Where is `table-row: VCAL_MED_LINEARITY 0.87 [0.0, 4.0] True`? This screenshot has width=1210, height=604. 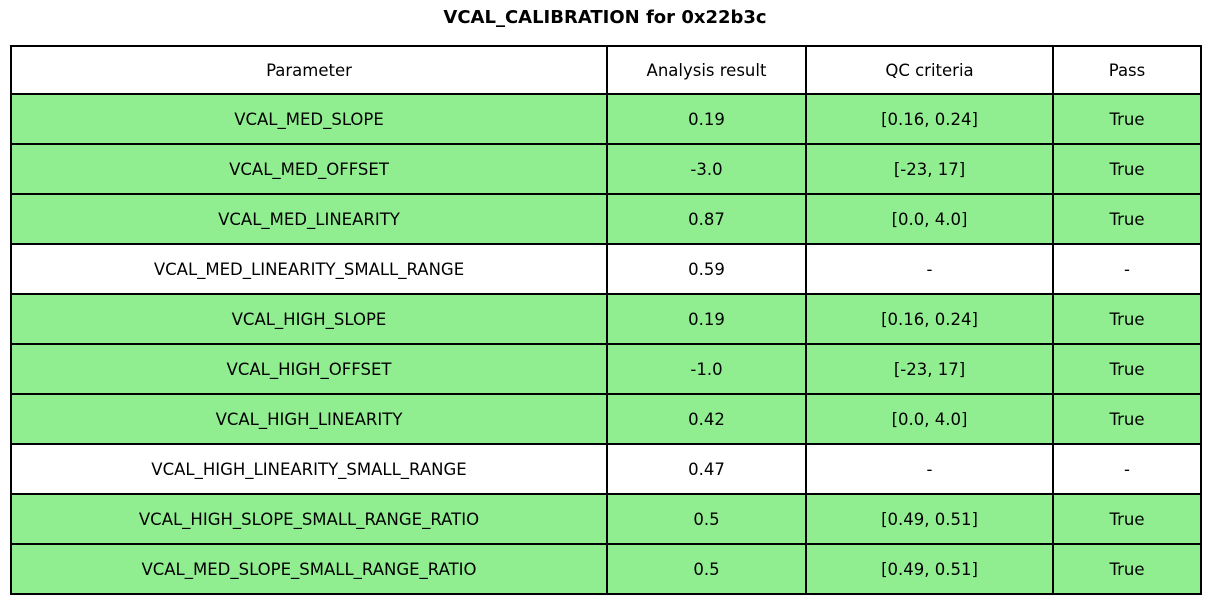 table-row: VCAL_MED_LINEARITY 0.87 [0.0, 4.0] True is located at coordinates (606, 219).